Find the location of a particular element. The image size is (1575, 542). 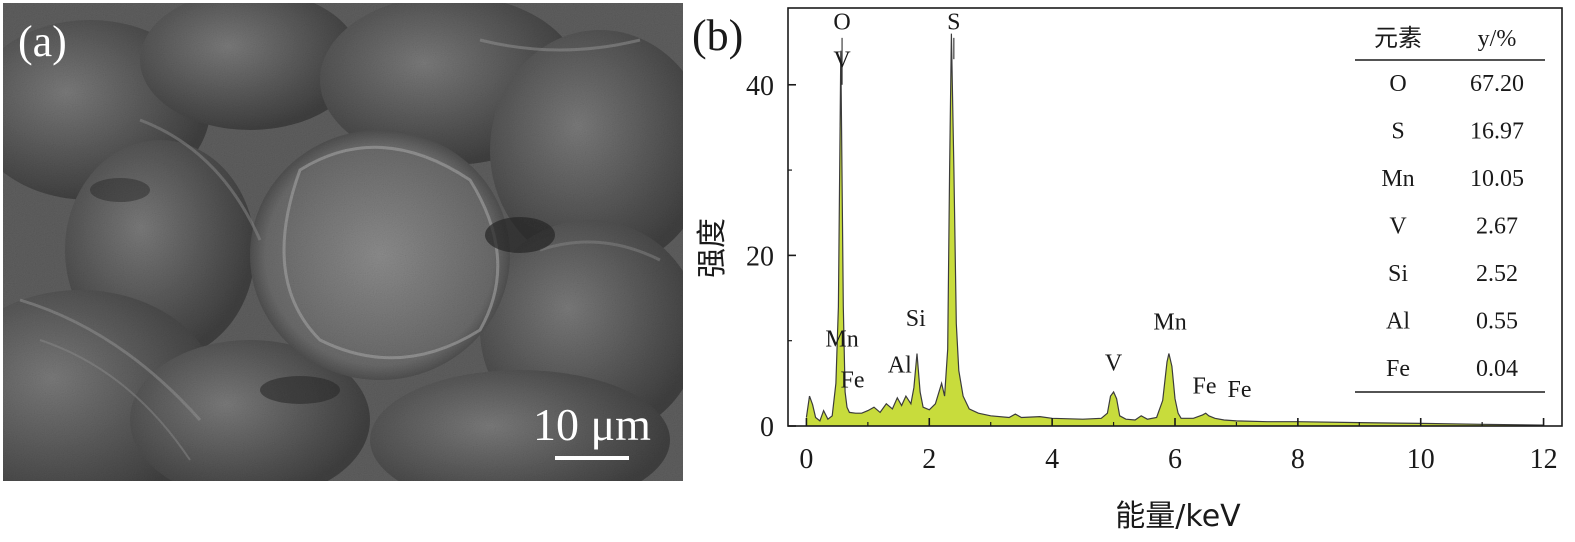

x-tick-label: 2 is located at coordinates (929, 459).